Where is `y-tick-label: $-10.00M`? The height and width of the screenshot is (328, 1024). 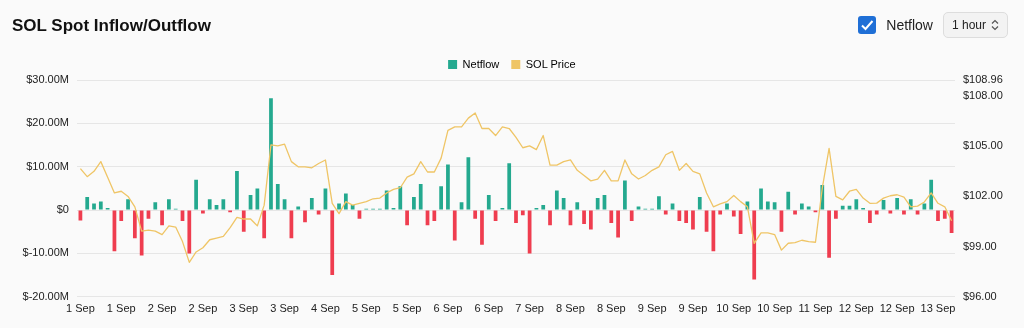 y-tick-label: $-10.00M is located at coordinates (45, 252).